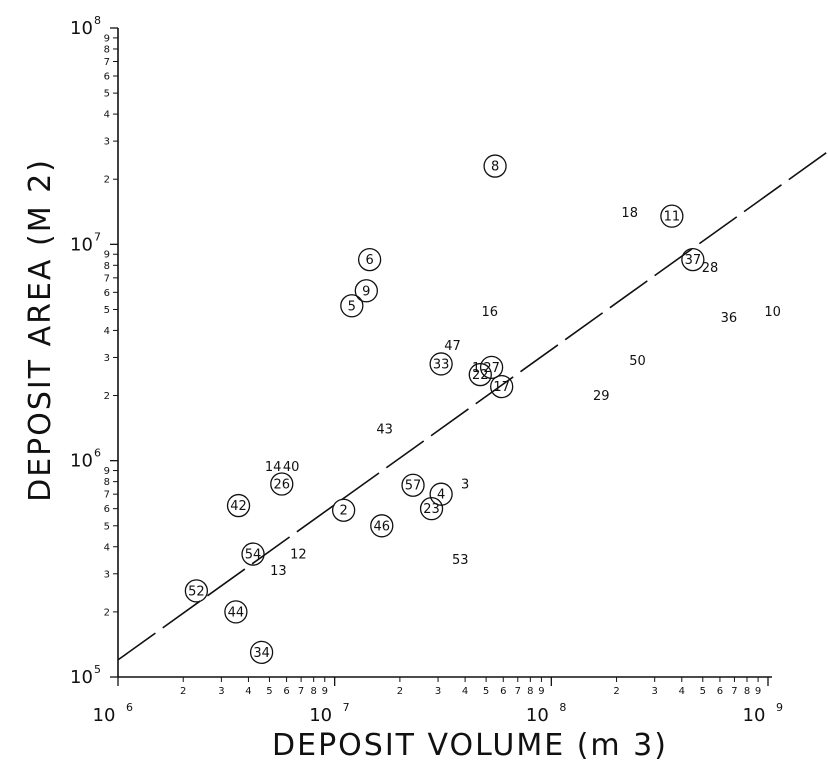 This screenshot has width=828, height=768. I want to click on data-point: 57, so click(413, 485).